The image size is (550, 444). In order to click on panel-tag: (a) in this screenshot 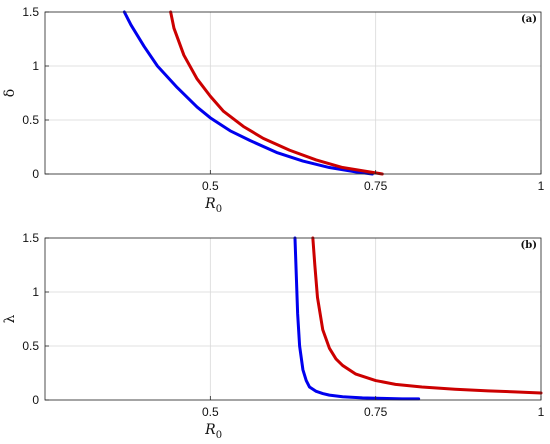, I will do `click(529, 19)`.